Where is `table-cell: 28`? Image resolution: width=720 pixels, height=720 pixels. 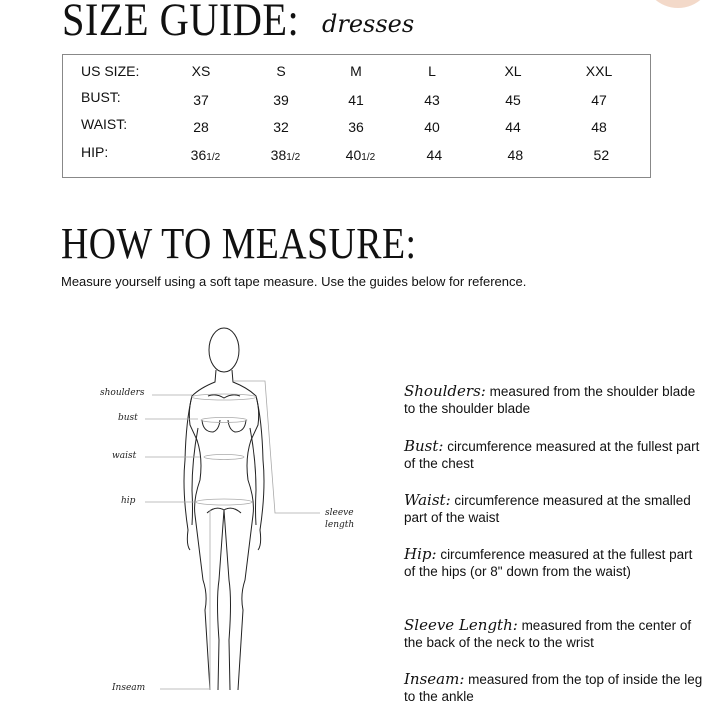 table-cell: 28 is located at coordinates (201, 127).